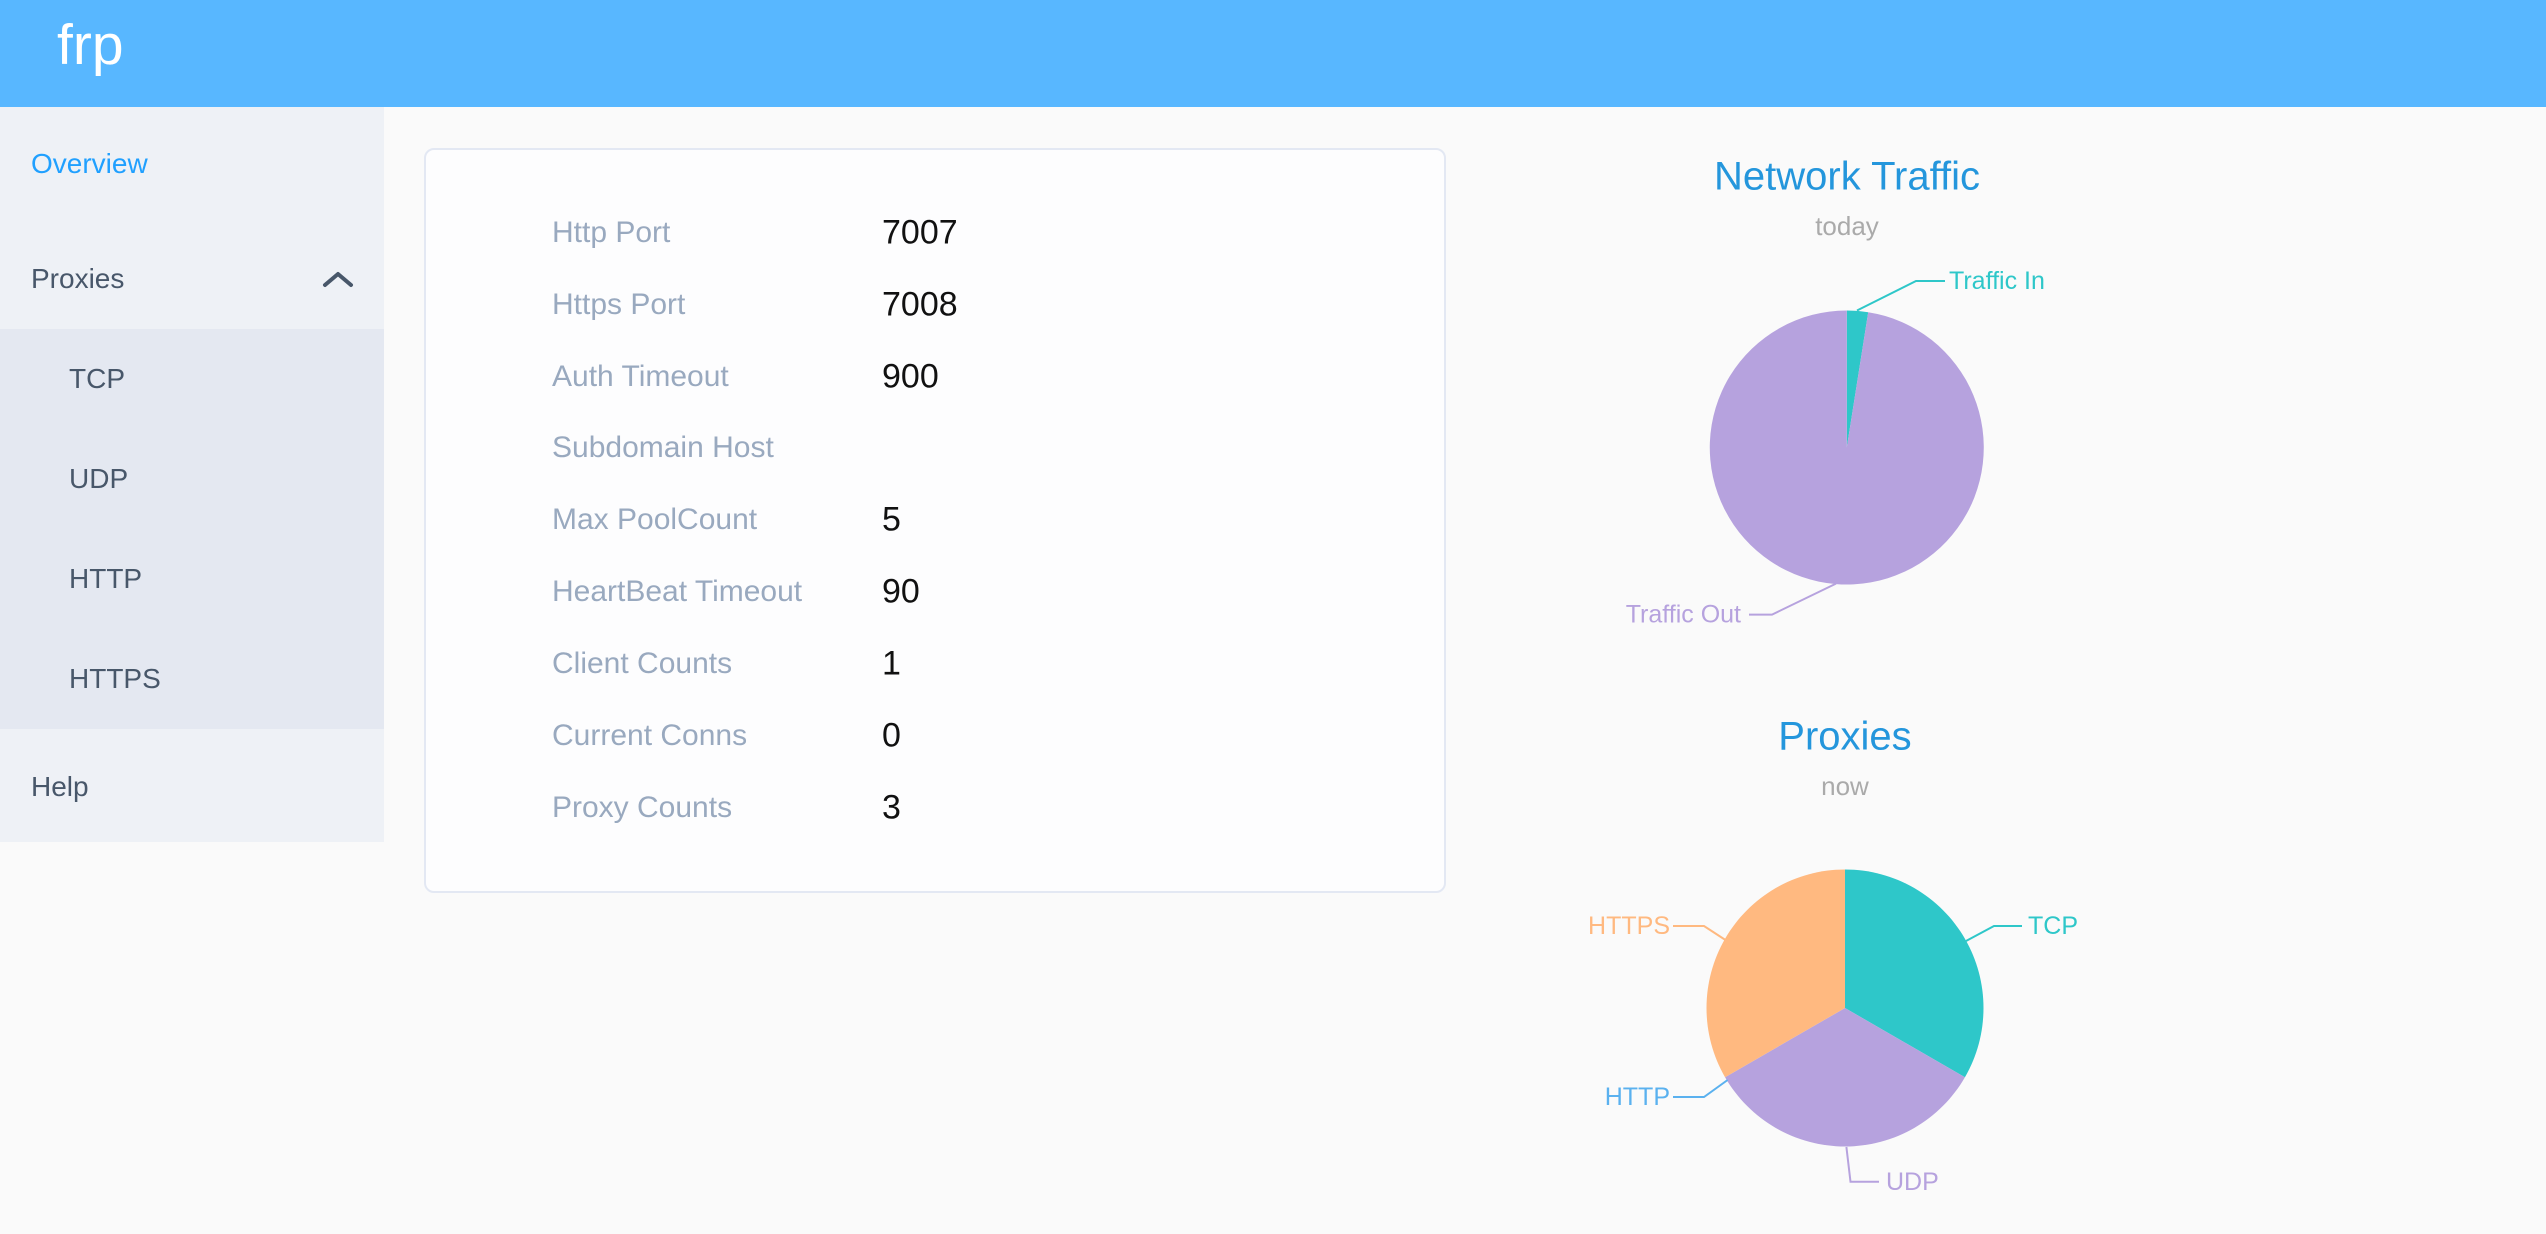 This screenshot has height=1234, width=2546. I want to click on svg-text: today, so click(1847, 226).